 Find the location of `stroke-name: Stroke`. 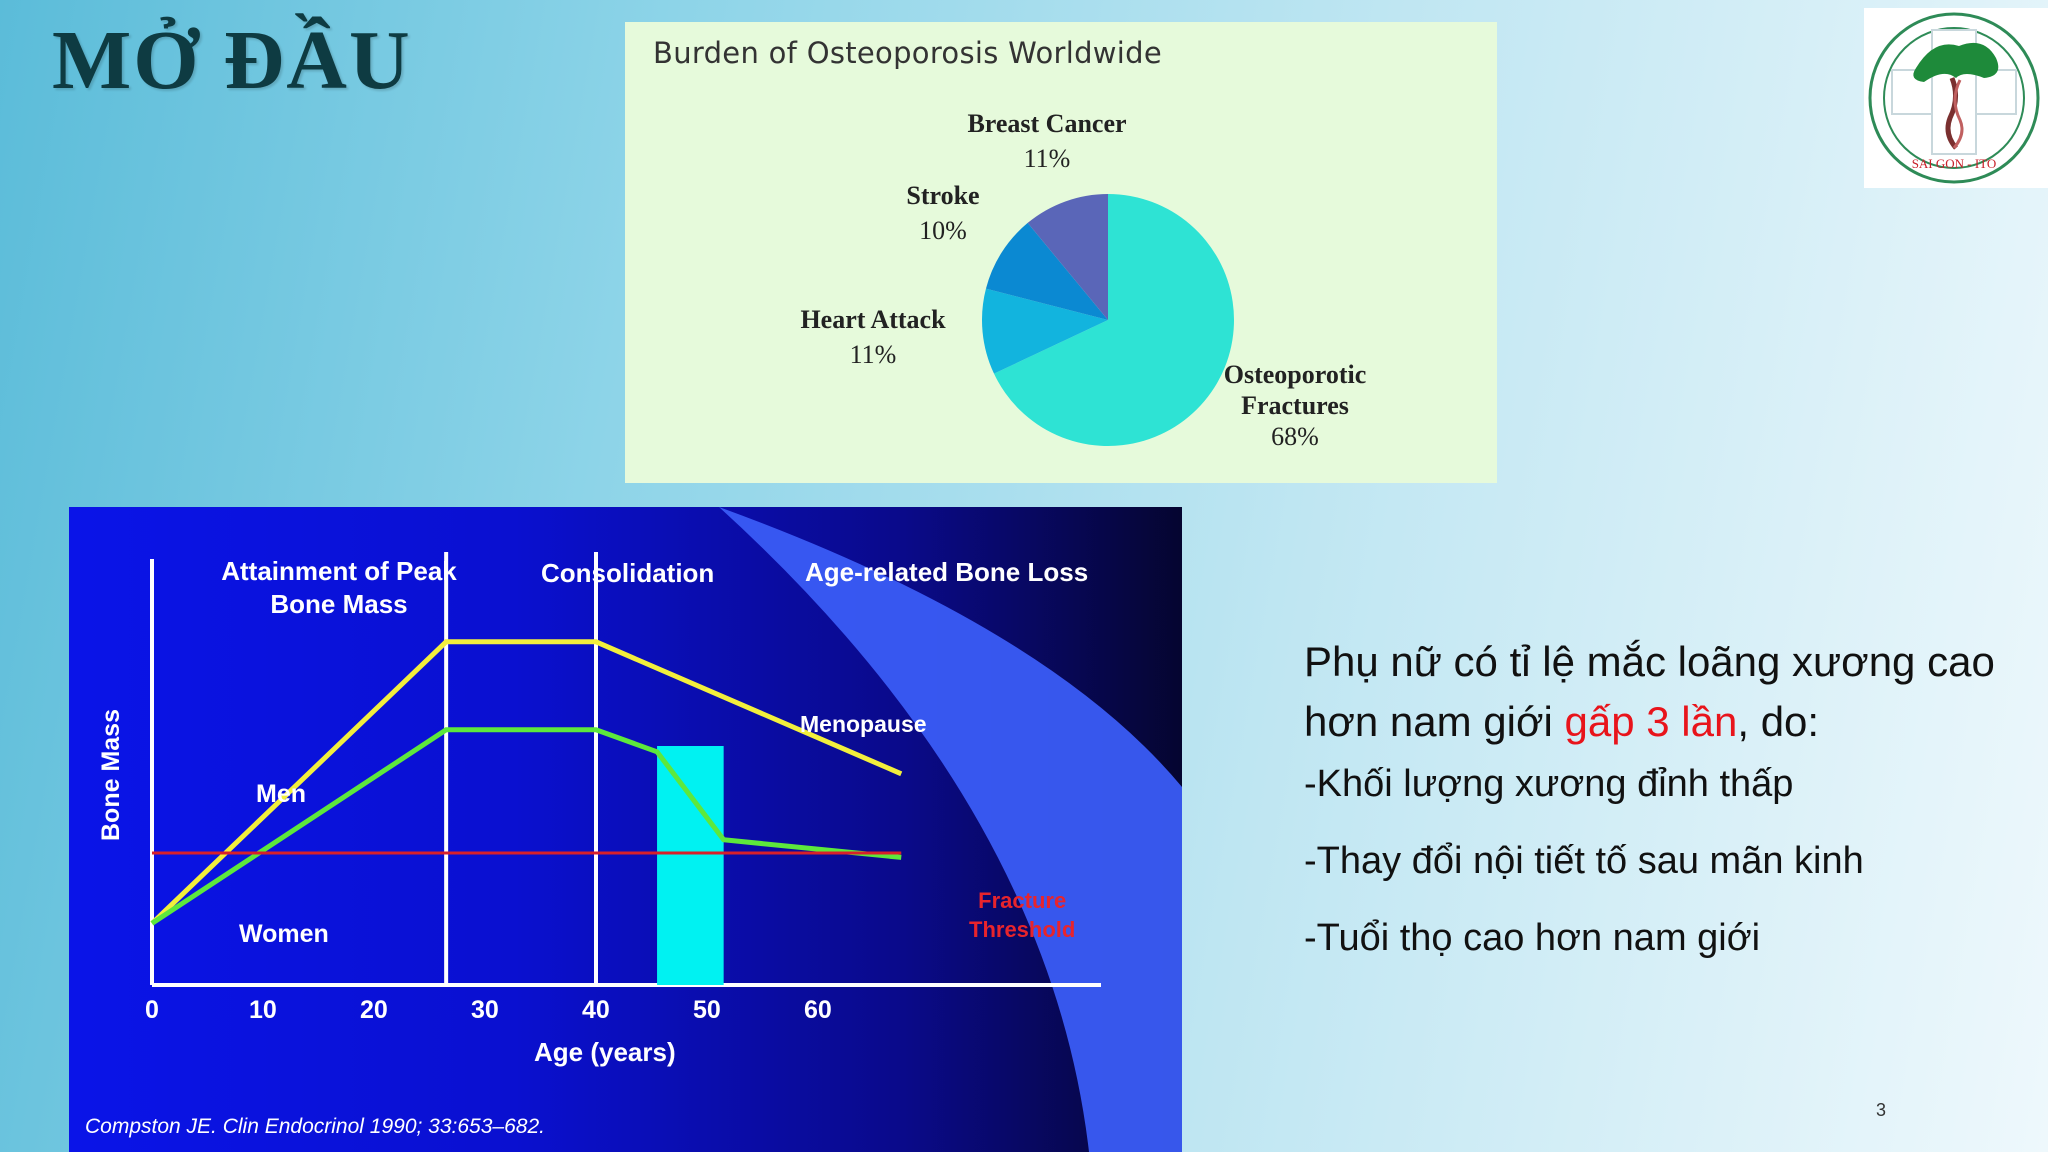

stroke-name: Stroke is located at coordinates (943, 195).